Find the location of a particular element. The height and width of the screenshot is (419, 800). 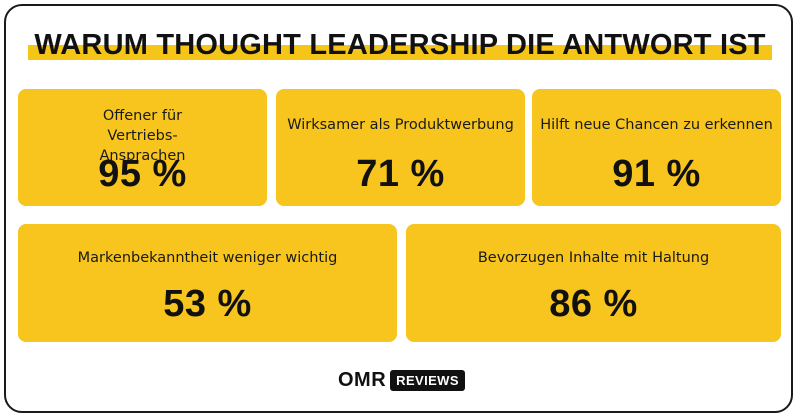

stat-card-chancen: Hilft neue Chancen zu erkennen 91 % is located at coordinates (656, 147).